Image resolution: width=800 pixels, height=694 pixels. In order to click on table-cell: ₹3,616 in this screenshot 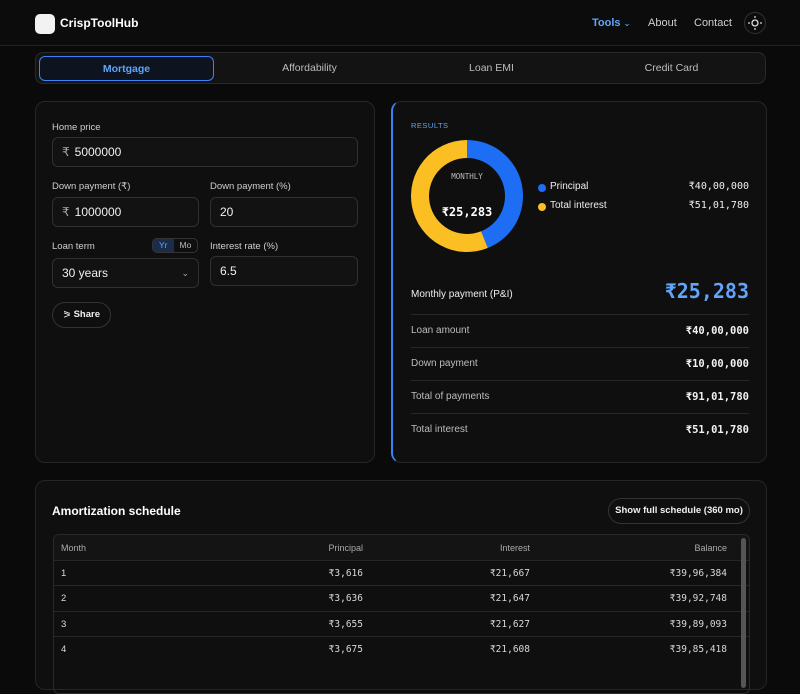, I will do `click(345, 573)`.